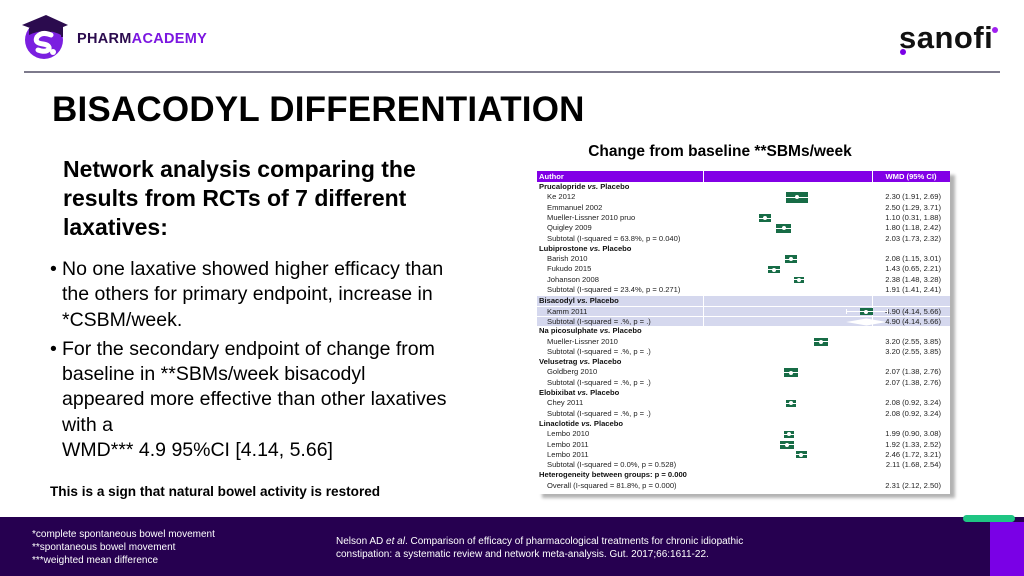 Image resolution: width=1024 pixels, height=576 pixels. I want to click on forest-plot-header: Author WMD (95% CI), so click(743, 176).